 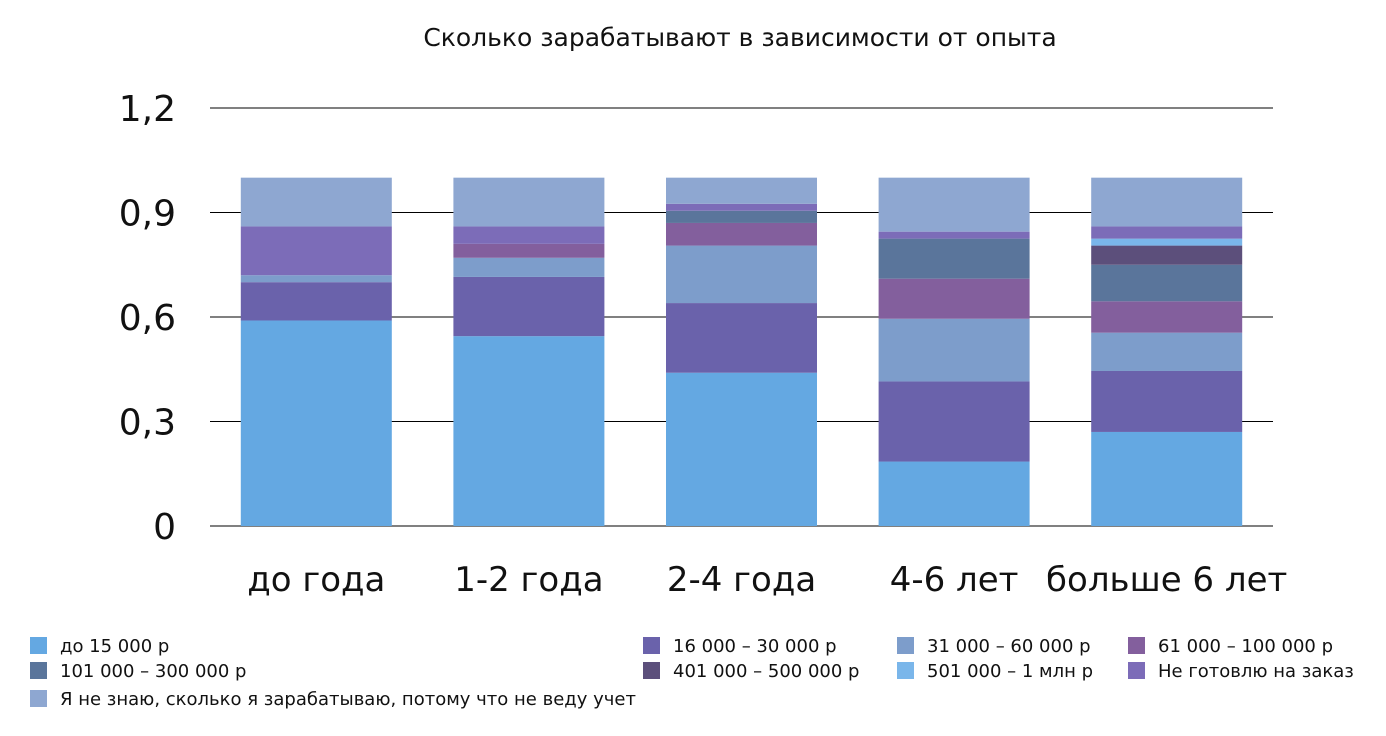 I want to click on legend-label: 401 000 – 500 000 р, so click(x=766, y=671).